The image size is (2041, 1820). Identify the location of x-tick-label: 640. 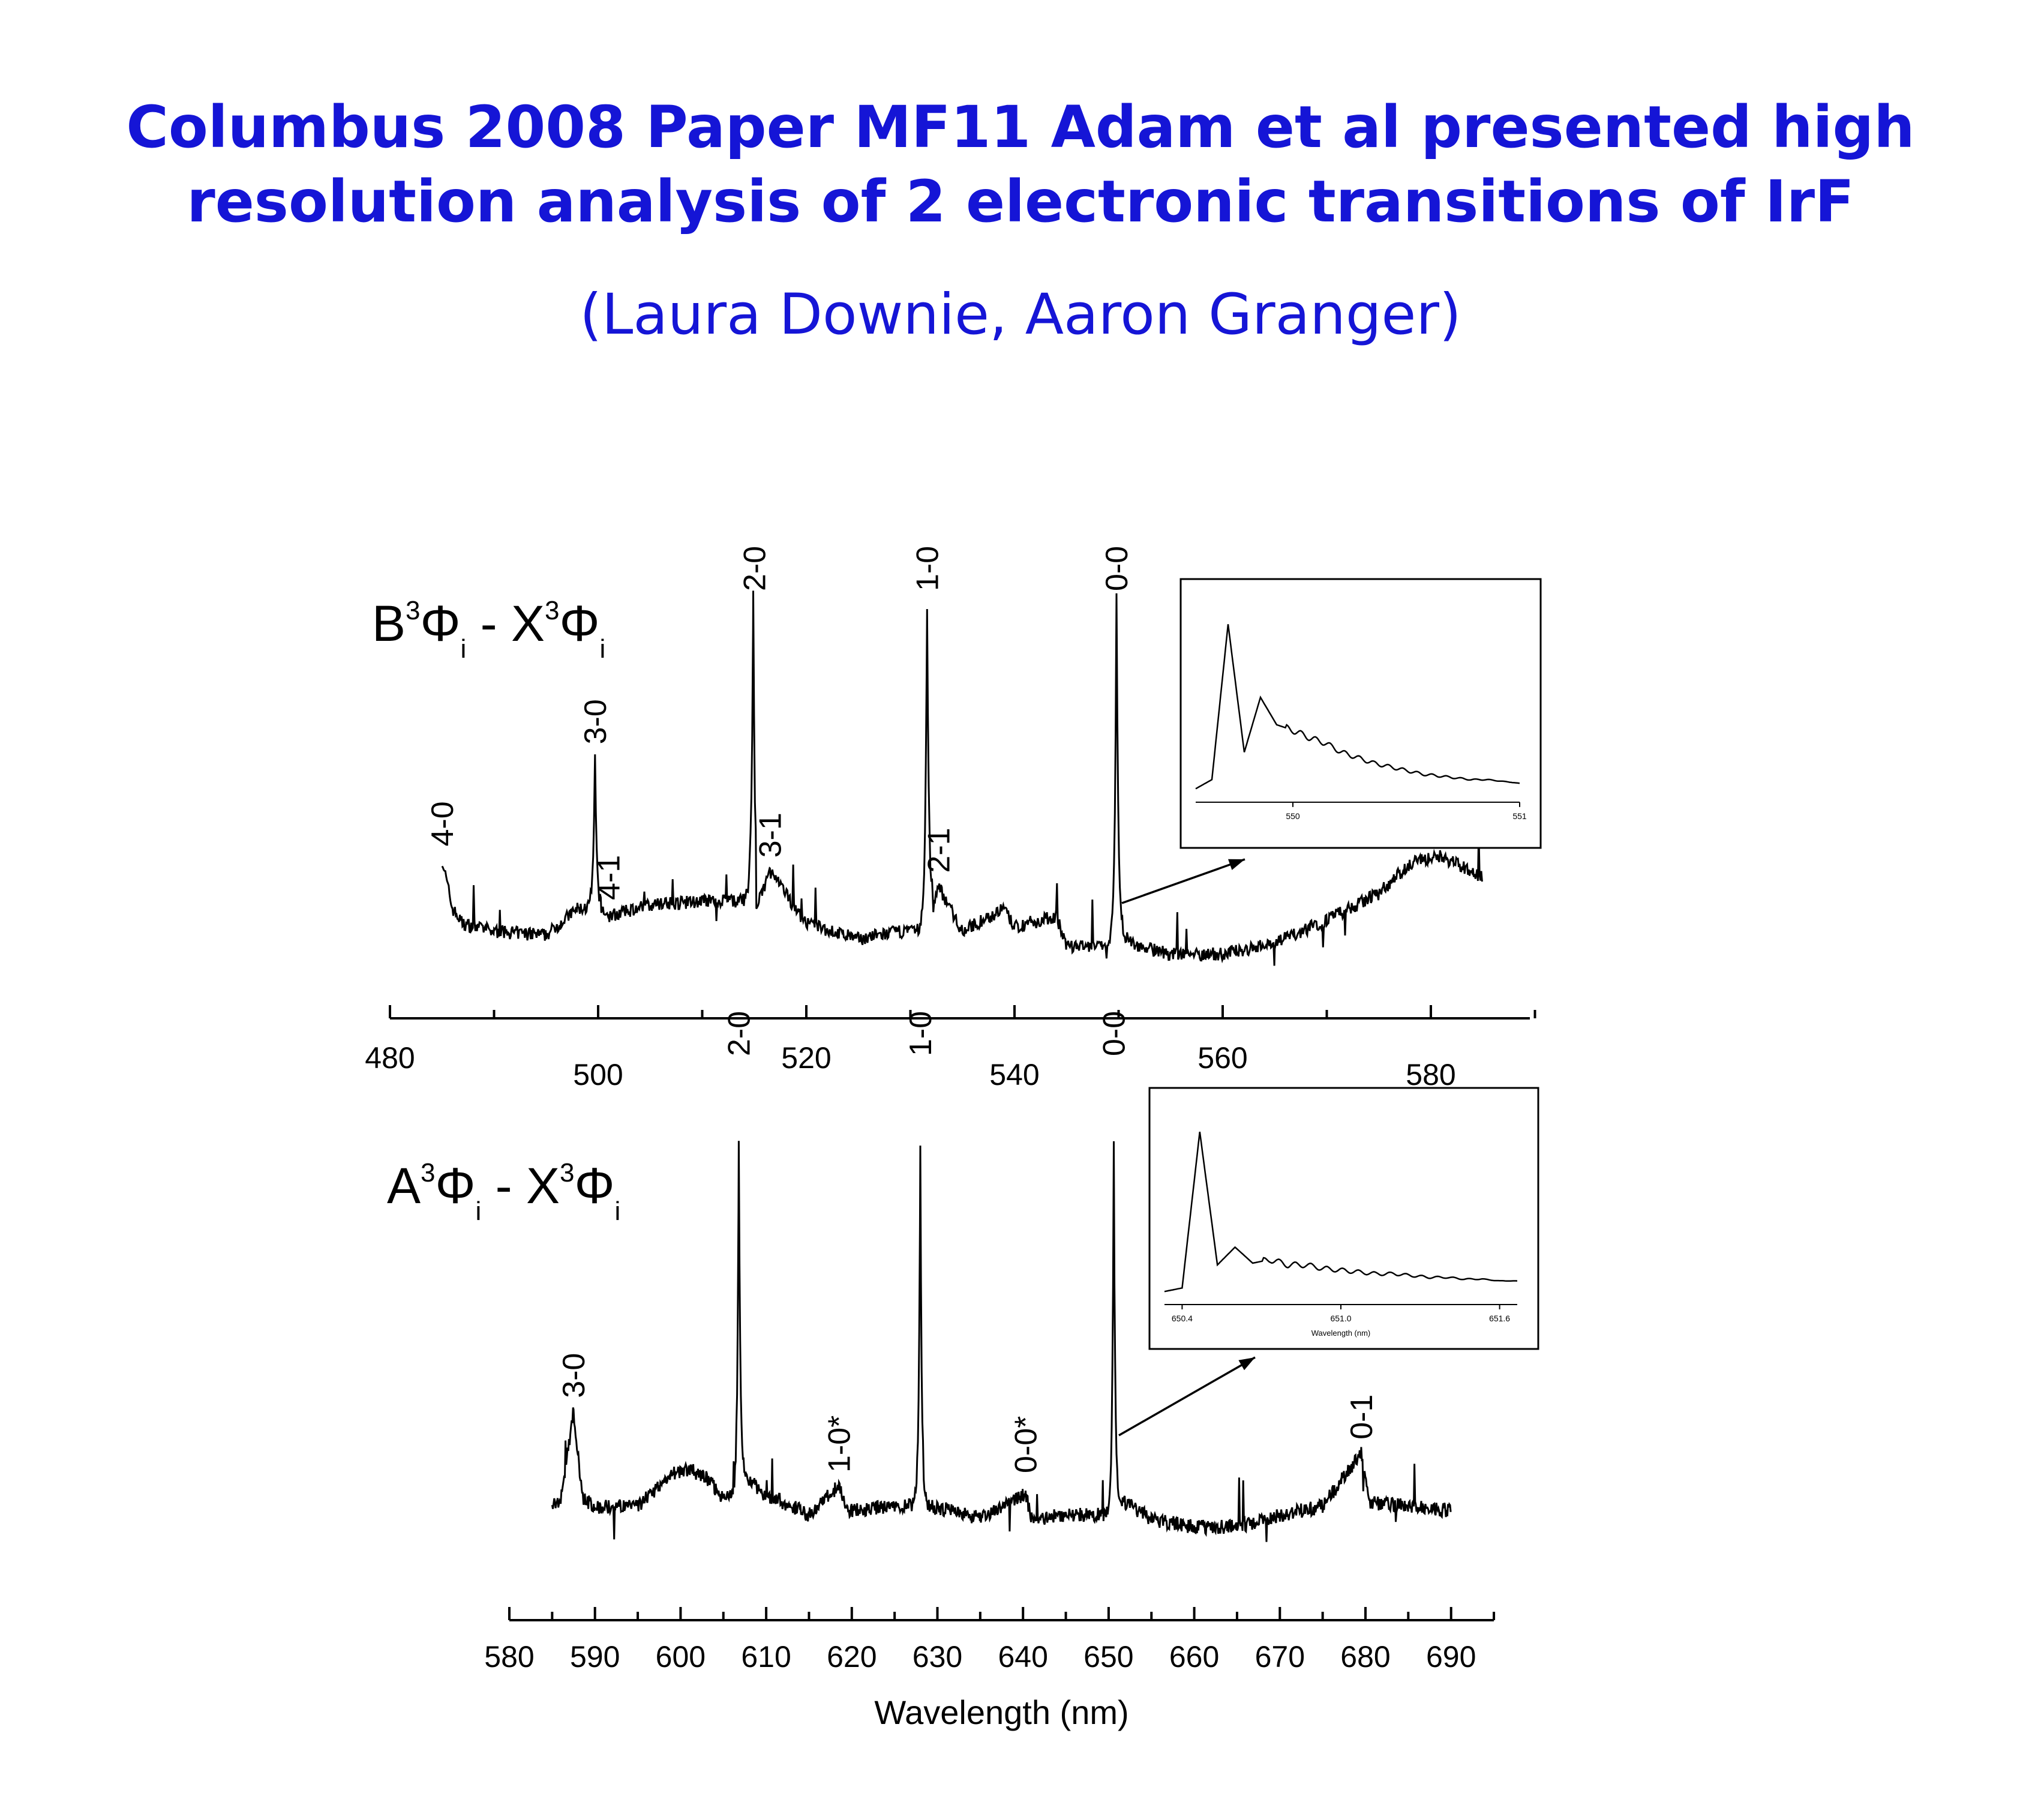
(1022, 1657).